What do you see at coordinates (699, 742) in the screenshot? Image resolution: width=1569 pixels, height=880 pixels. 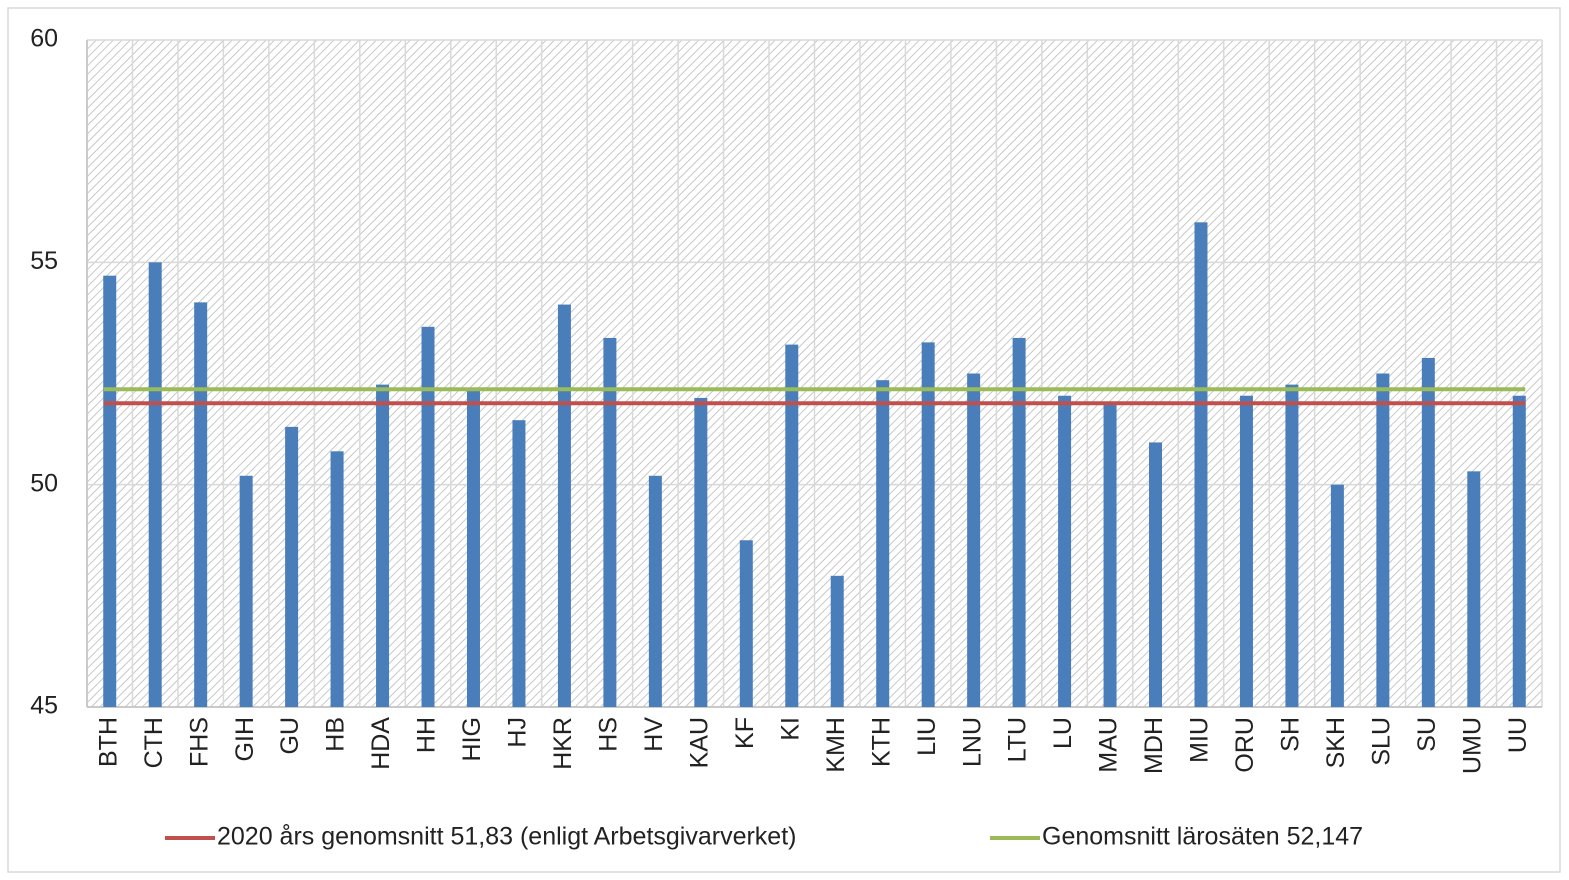 I see `x-tick-label: KAU` at bounding box center [699, 742].